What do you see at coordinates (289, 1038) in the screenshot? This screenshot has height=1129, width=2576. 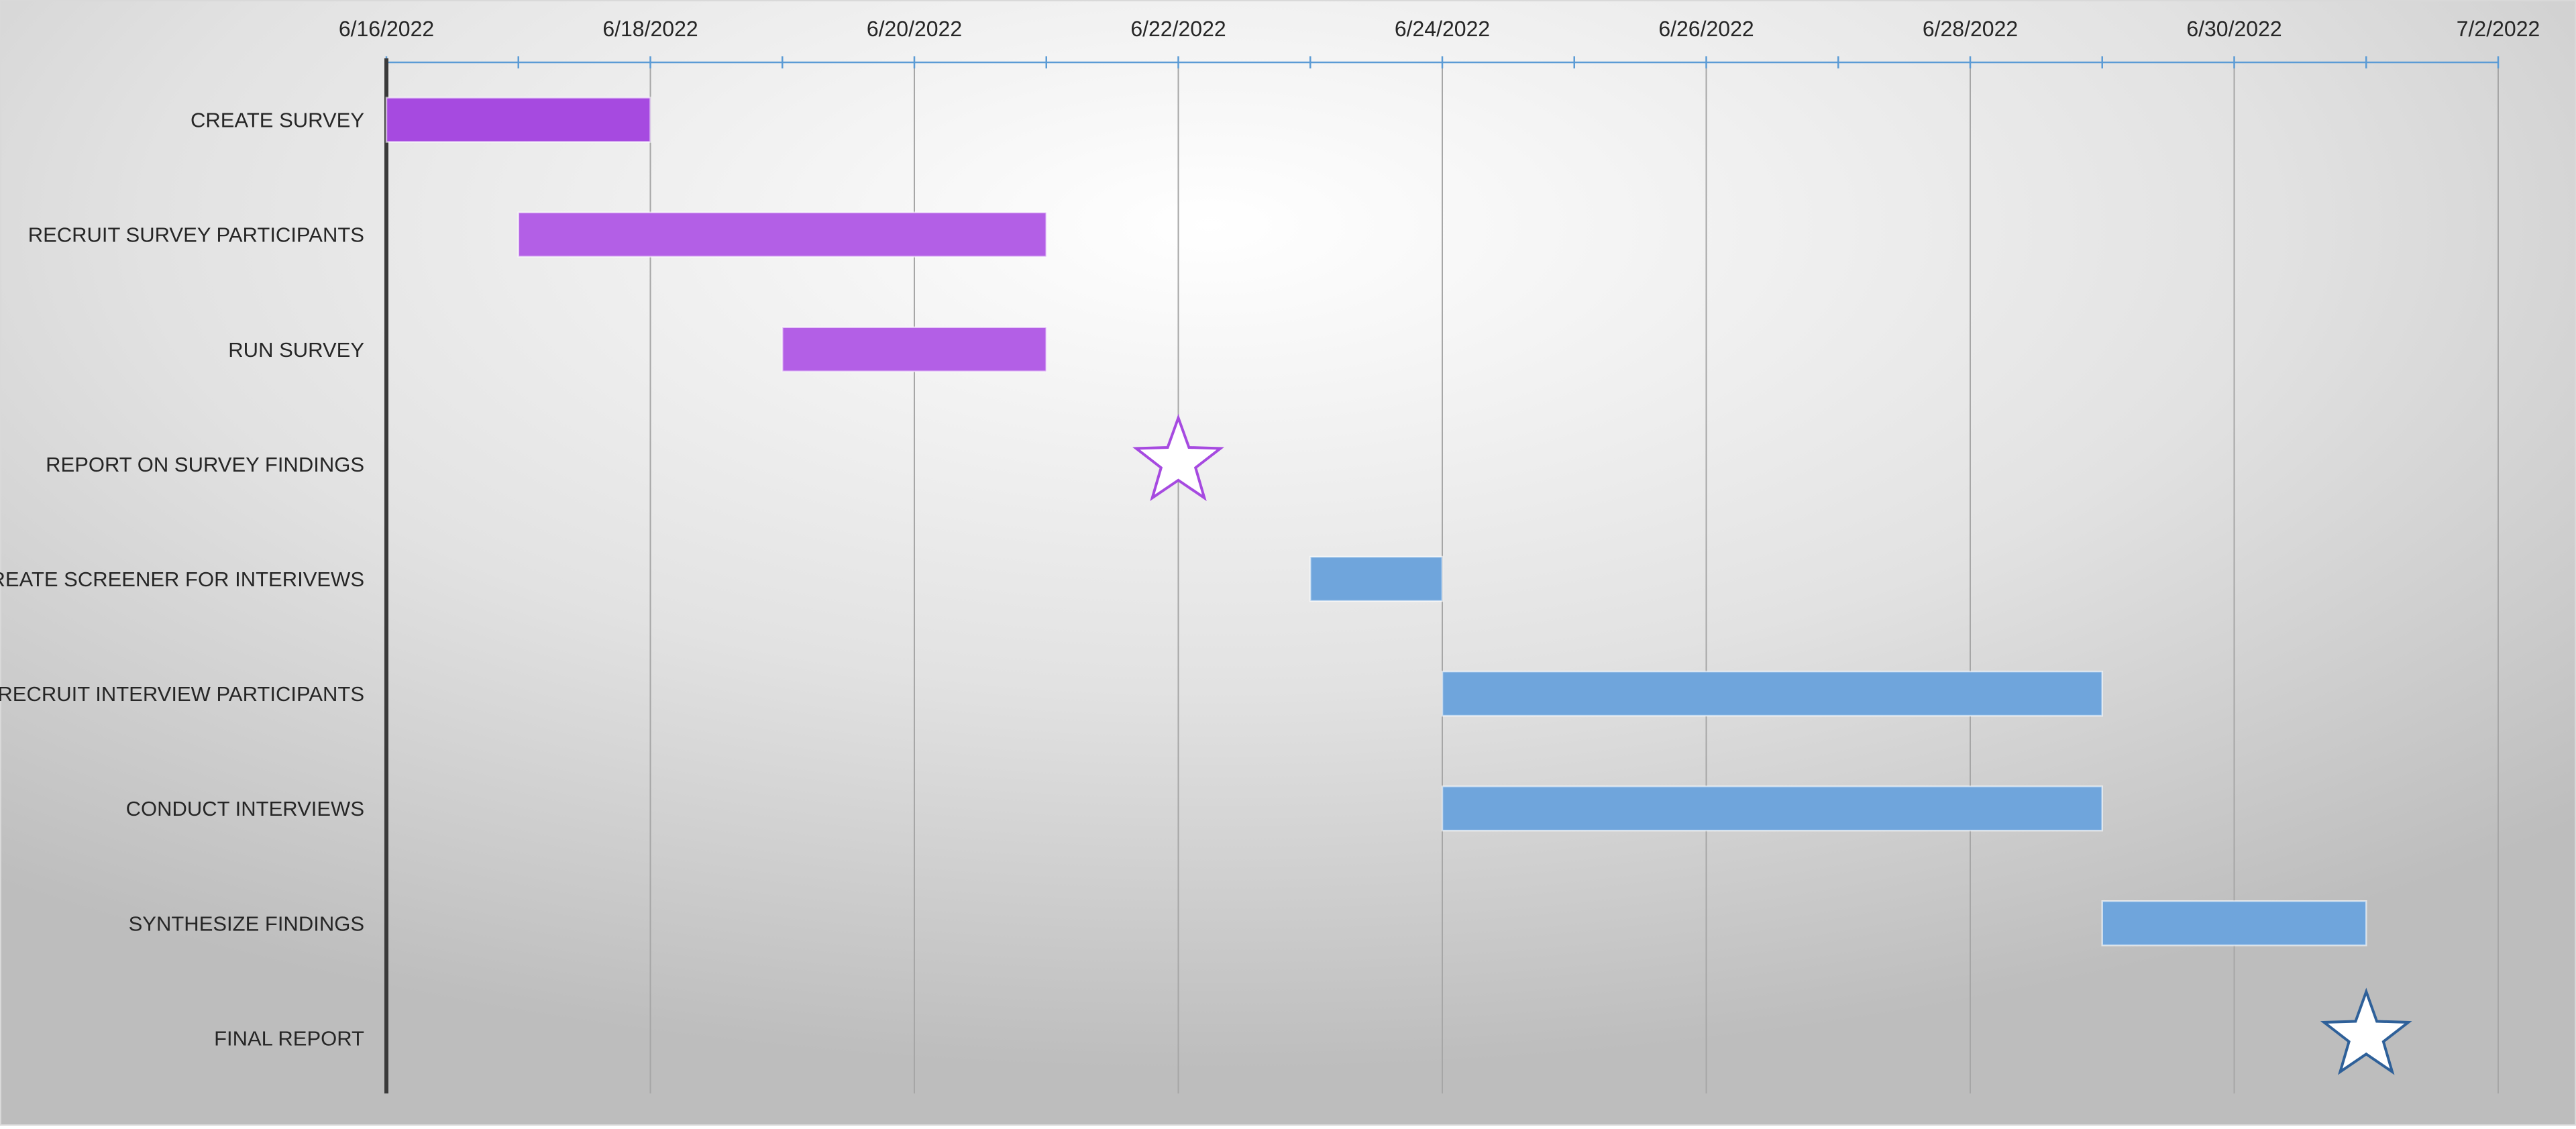 I see `task-label: FINAL REPORT` at bounding box center [289, 1038].